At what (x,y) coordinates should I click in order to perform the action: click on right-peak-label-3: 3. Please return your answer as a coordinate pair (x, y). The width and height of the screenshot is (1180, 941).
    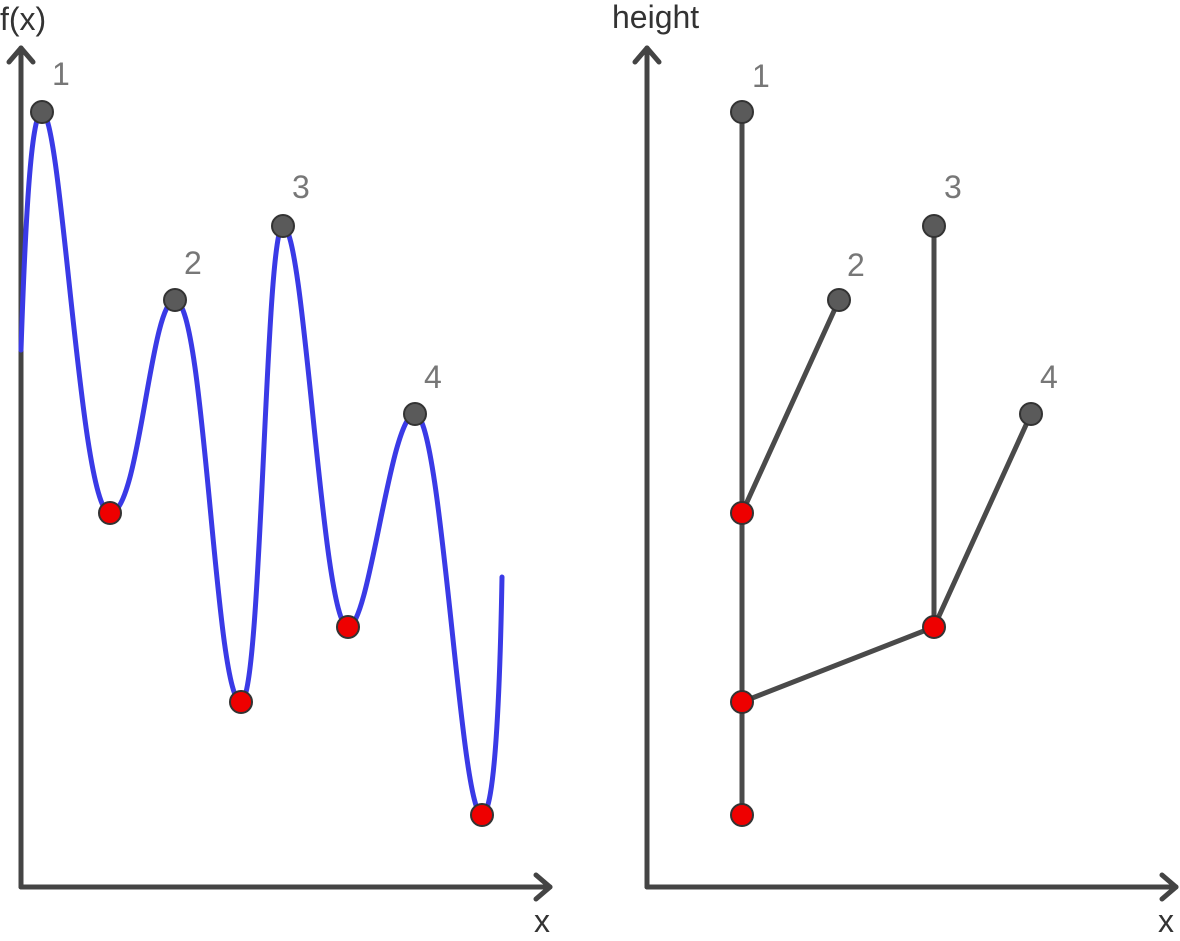
    Looking at the image, I should click on (953, 187).